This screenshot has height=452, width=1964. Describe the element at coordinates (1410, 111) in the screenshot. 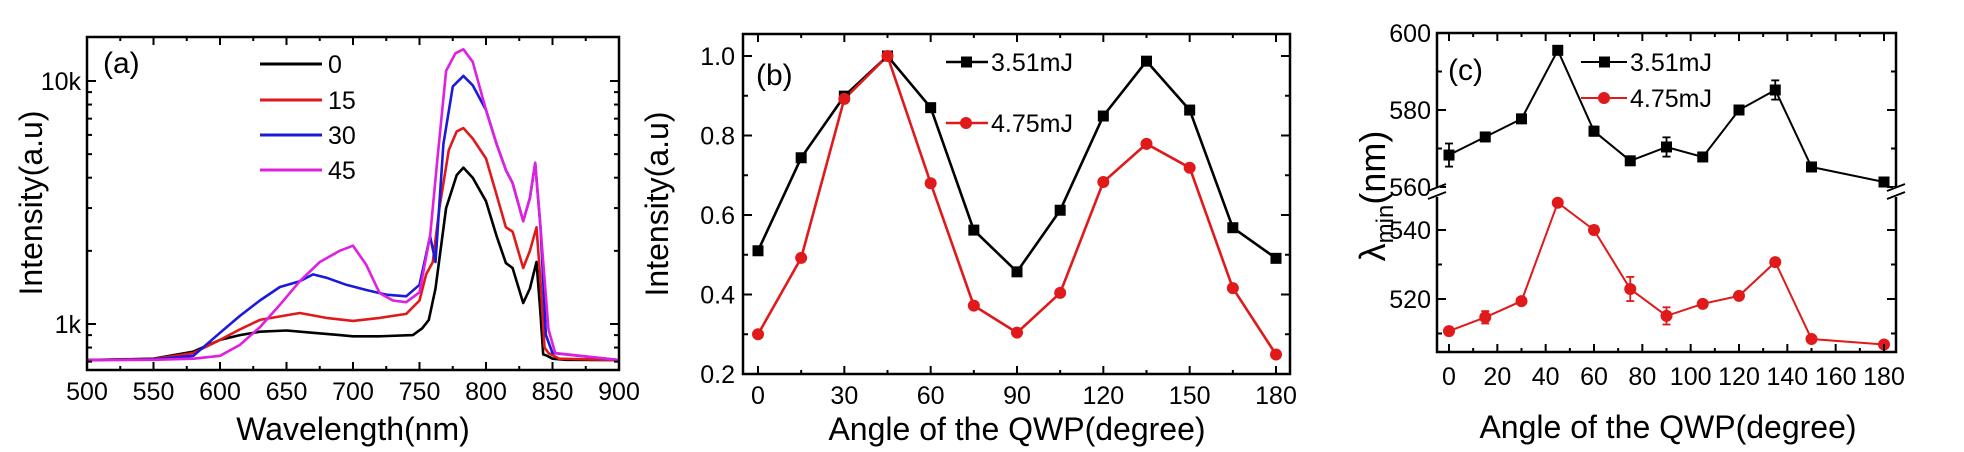

I see `y-tick-label: 580` at that location.